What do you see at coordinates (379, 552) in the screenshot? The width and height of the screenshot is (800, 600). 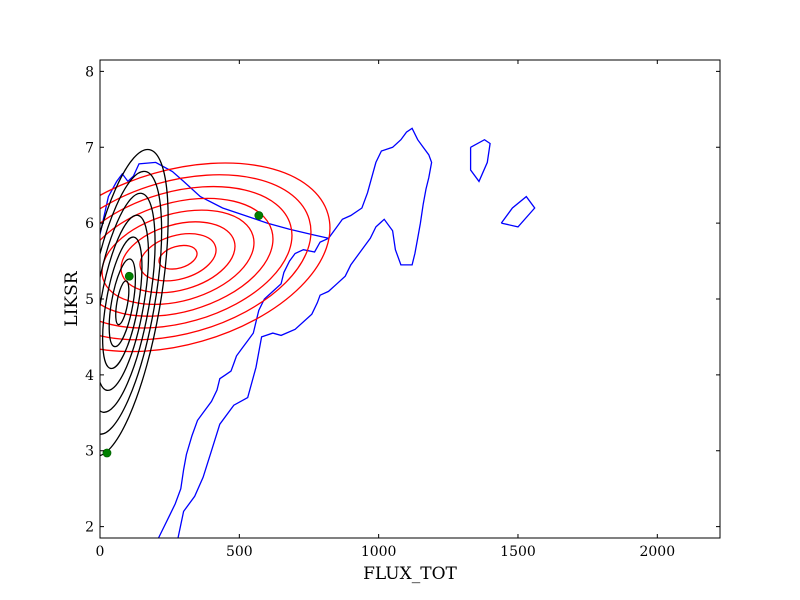 I see `x-tick-label: 1000` at bounding box center [379, 552].